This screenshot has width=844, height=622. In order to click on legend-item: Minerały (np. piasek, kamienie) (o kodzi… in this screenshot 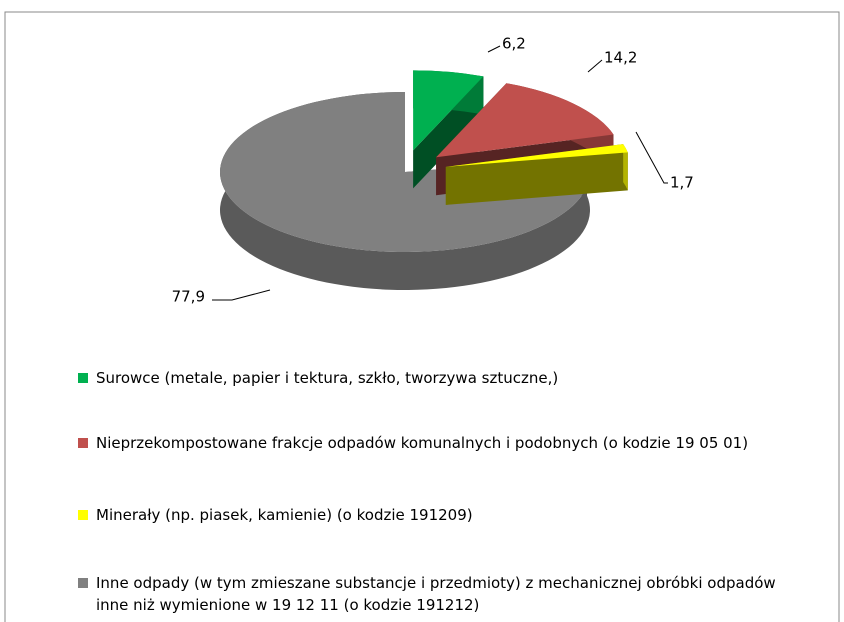, I will do `click(443, 515)`.